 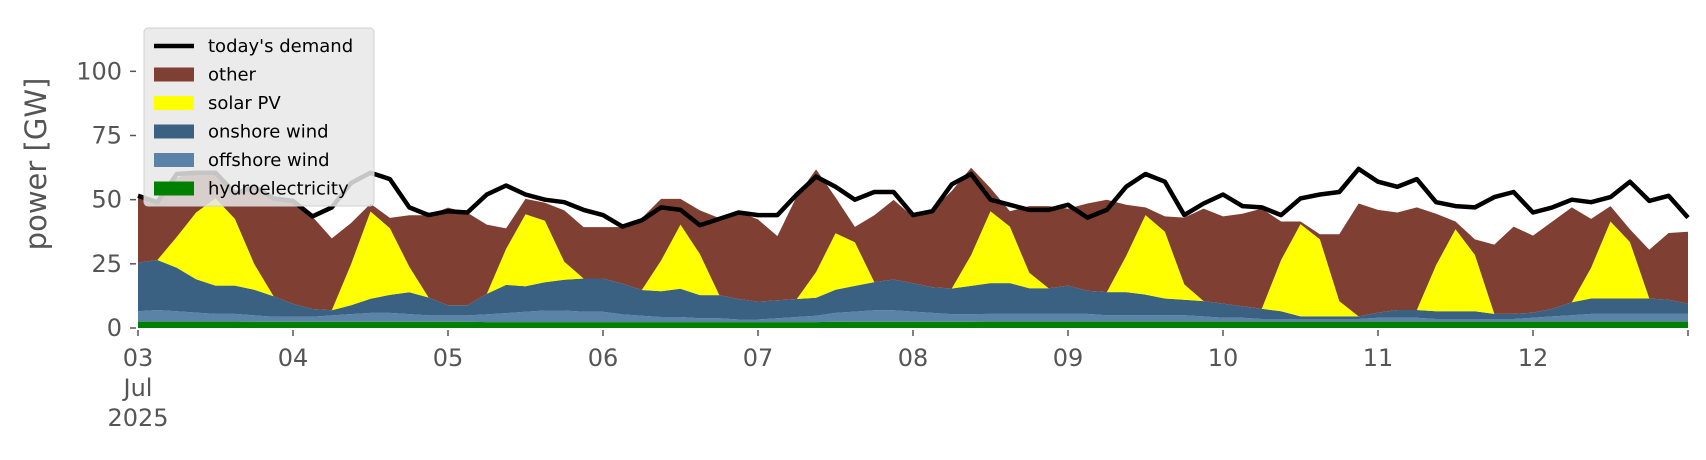 I want to click on x-tick-label: 05, so click(x=448, y=358).